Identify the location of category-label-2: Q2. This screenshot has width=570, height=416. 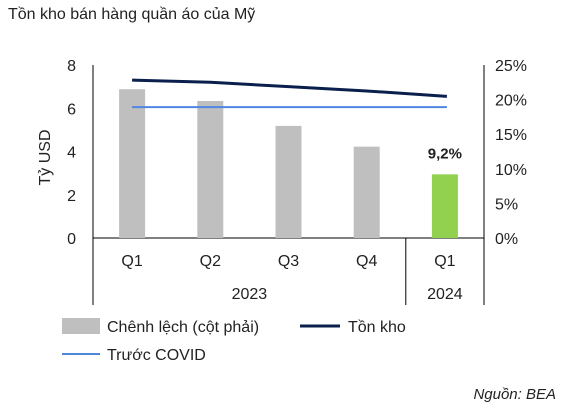
(210, 261).